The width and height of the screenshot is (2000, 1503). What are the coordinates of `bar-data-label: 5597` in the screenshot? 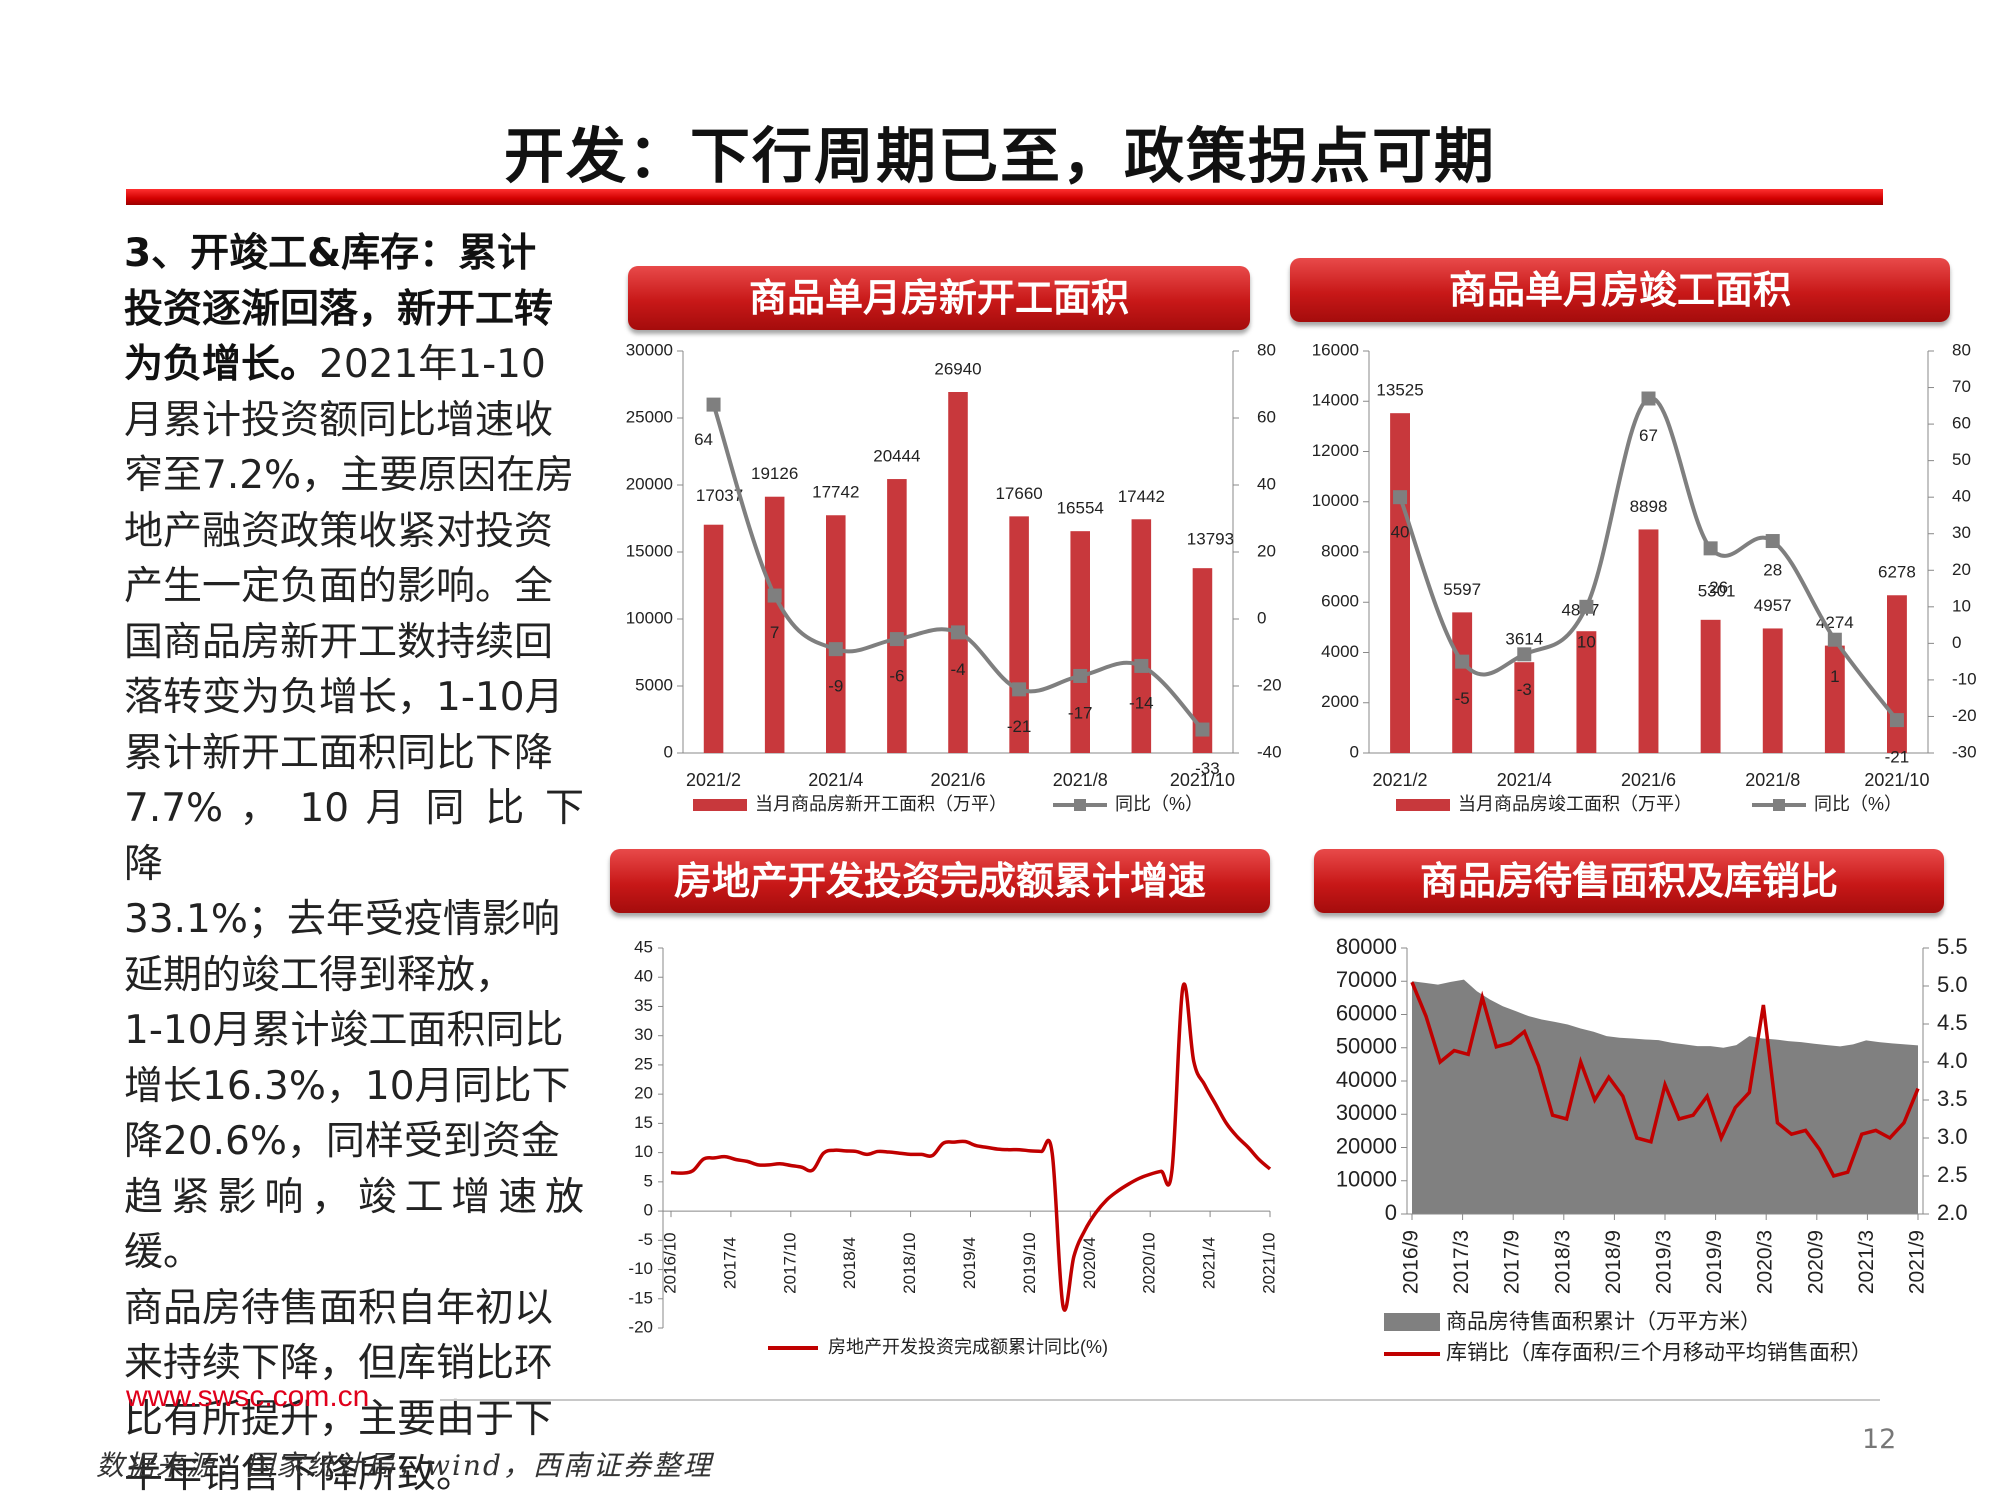 It's located at (1462, 589).